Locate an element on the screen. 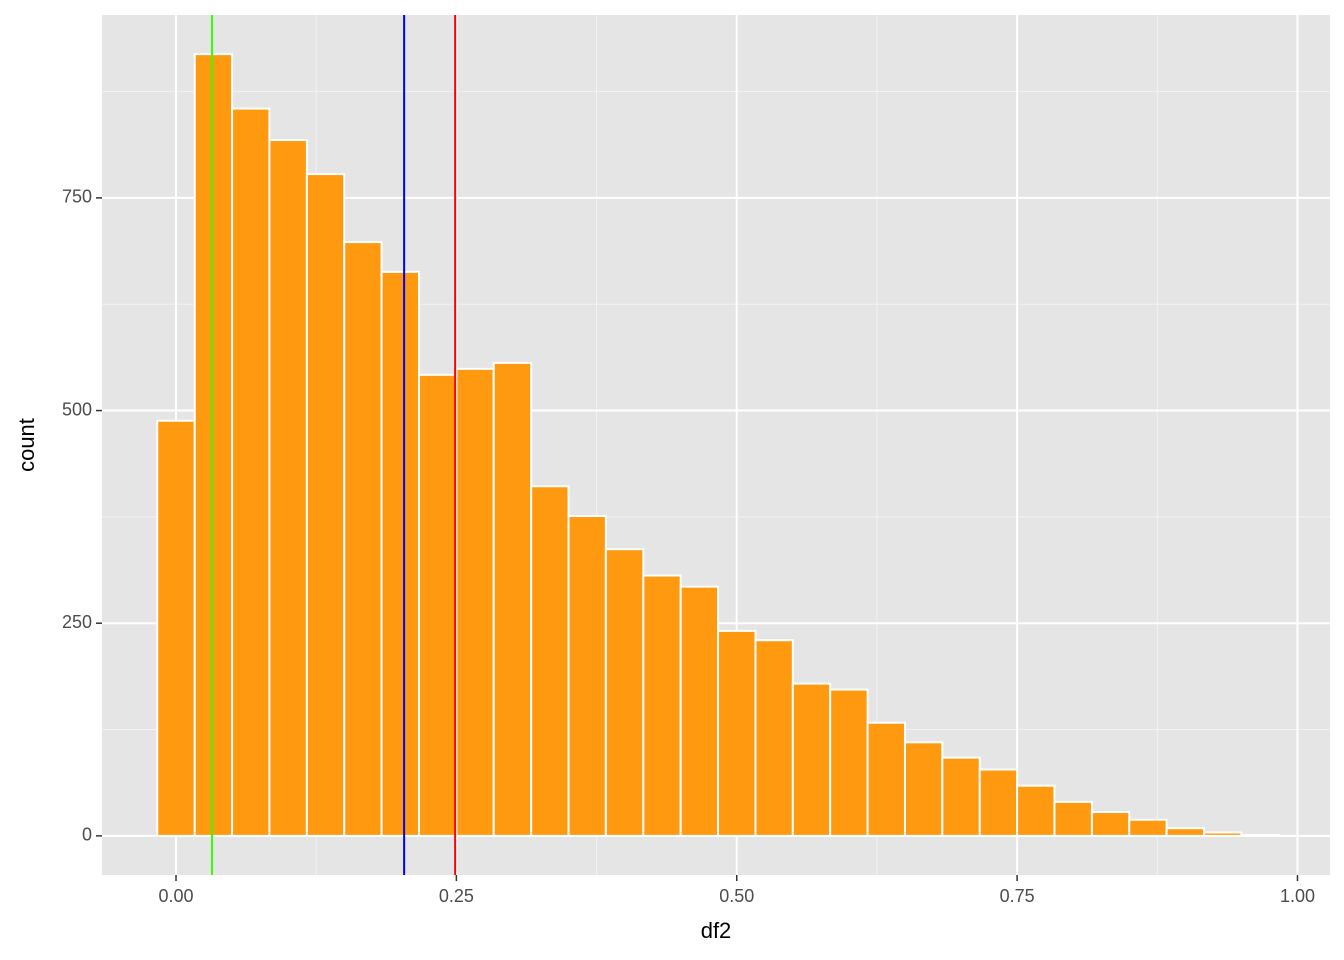  x-axis-title: df2 is located at coordinates (716, 930).